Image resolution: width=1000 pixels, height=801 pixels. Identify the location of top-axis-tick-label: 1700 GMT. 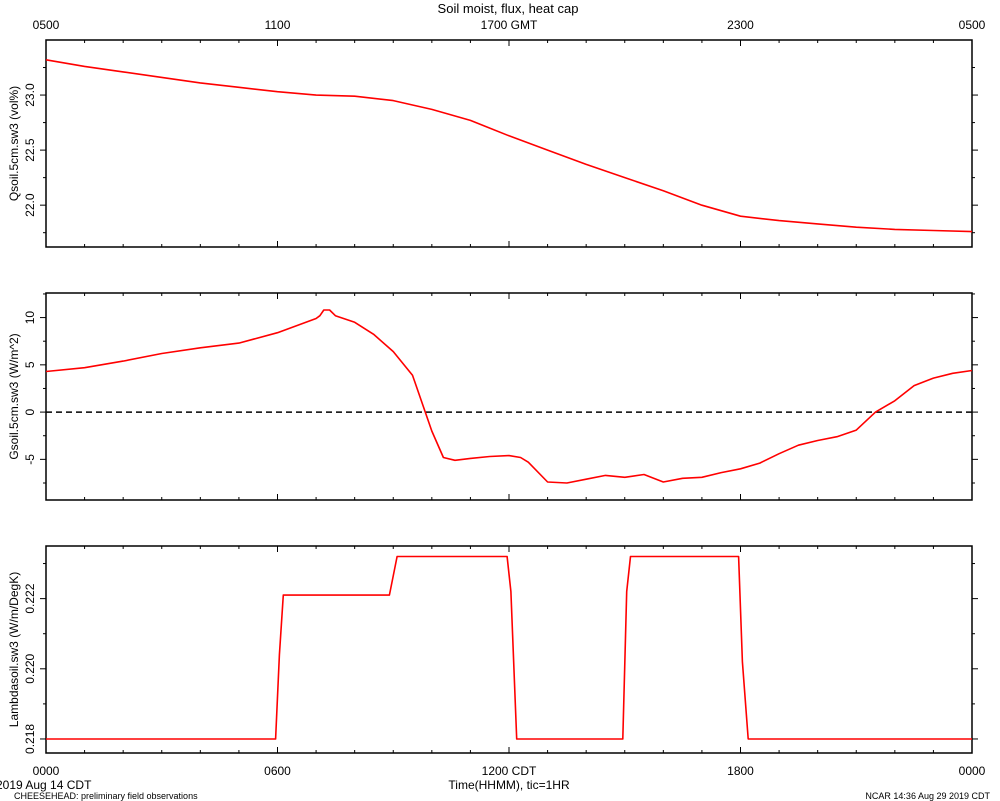
(509, 25).